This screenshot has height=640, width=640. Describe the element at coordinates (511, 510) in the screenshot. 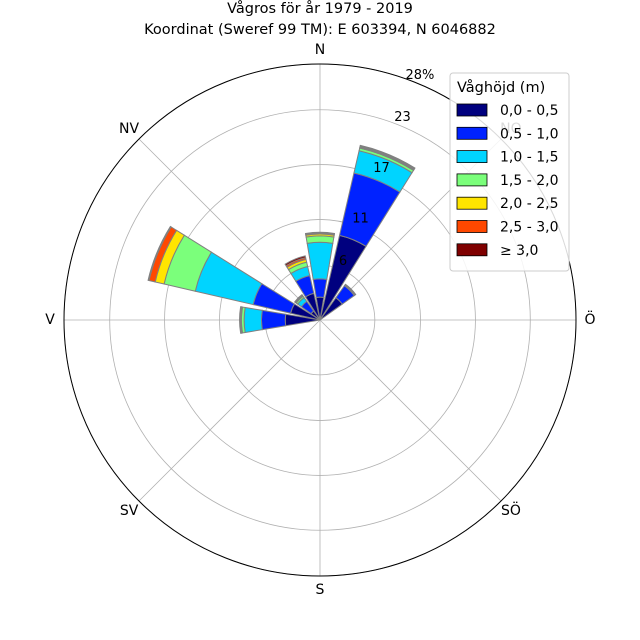

I see `direction-label: SÖ` at that location.